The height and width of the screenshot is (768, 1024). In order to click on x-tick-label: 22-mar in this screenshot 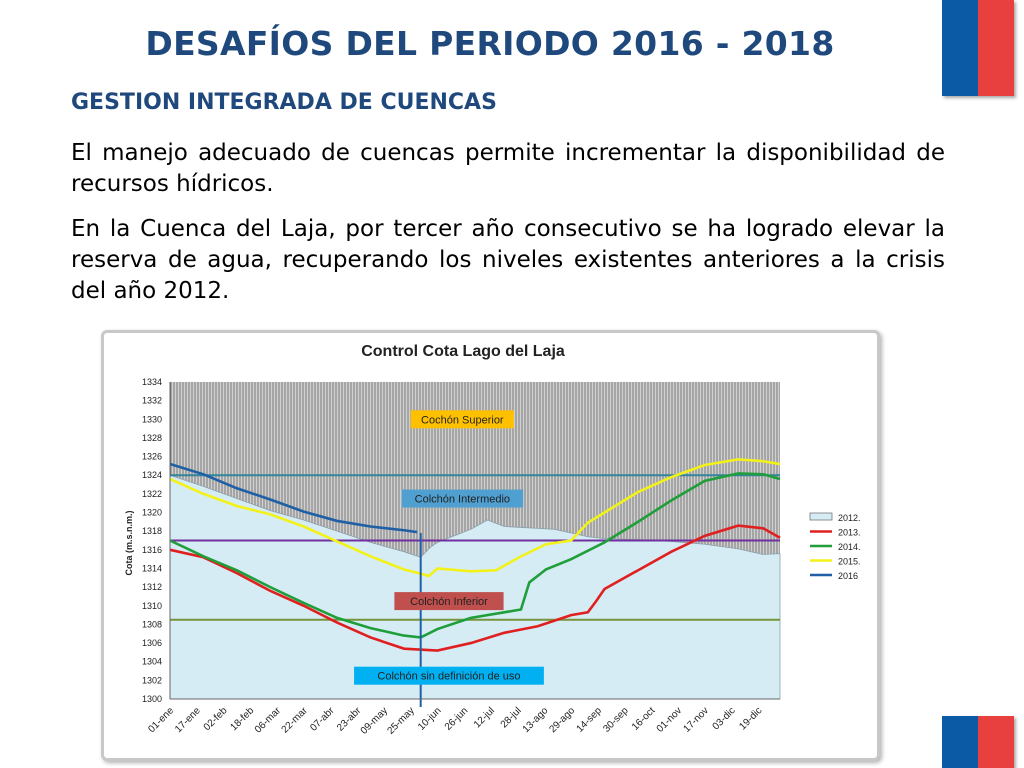, I will do `click(295, 720)`.